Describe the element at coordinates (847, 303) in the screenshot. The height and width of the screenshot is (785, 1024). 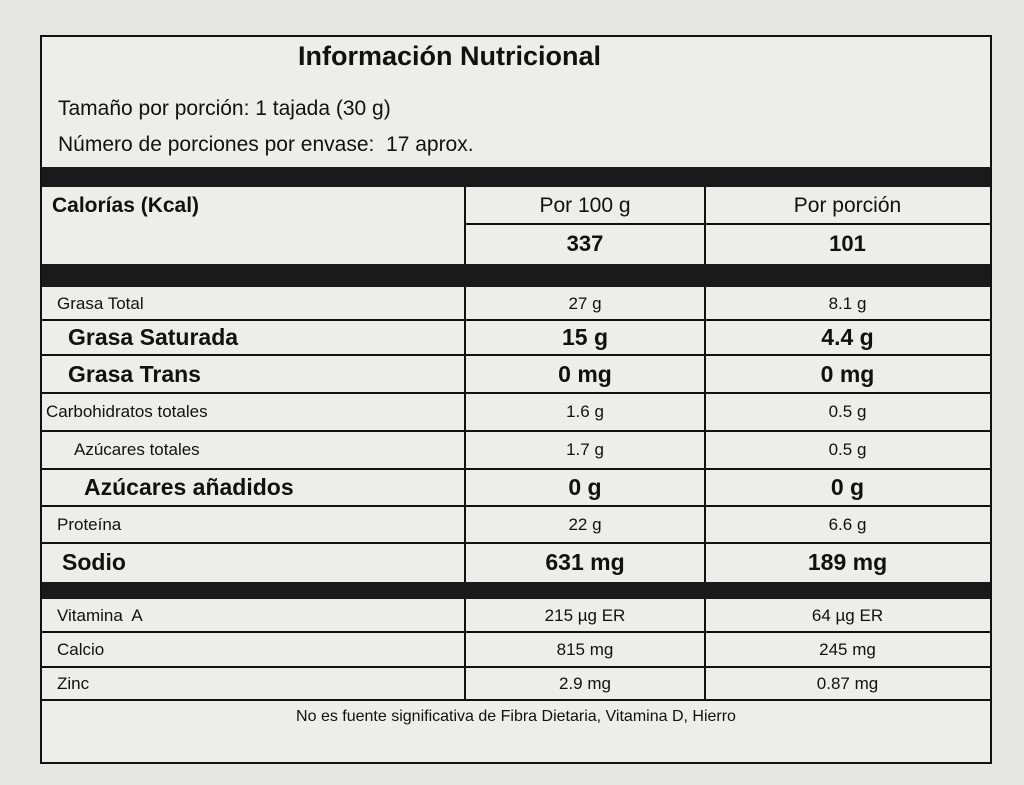
I see `nutrient-per-serving: 8.1 g` at that location.